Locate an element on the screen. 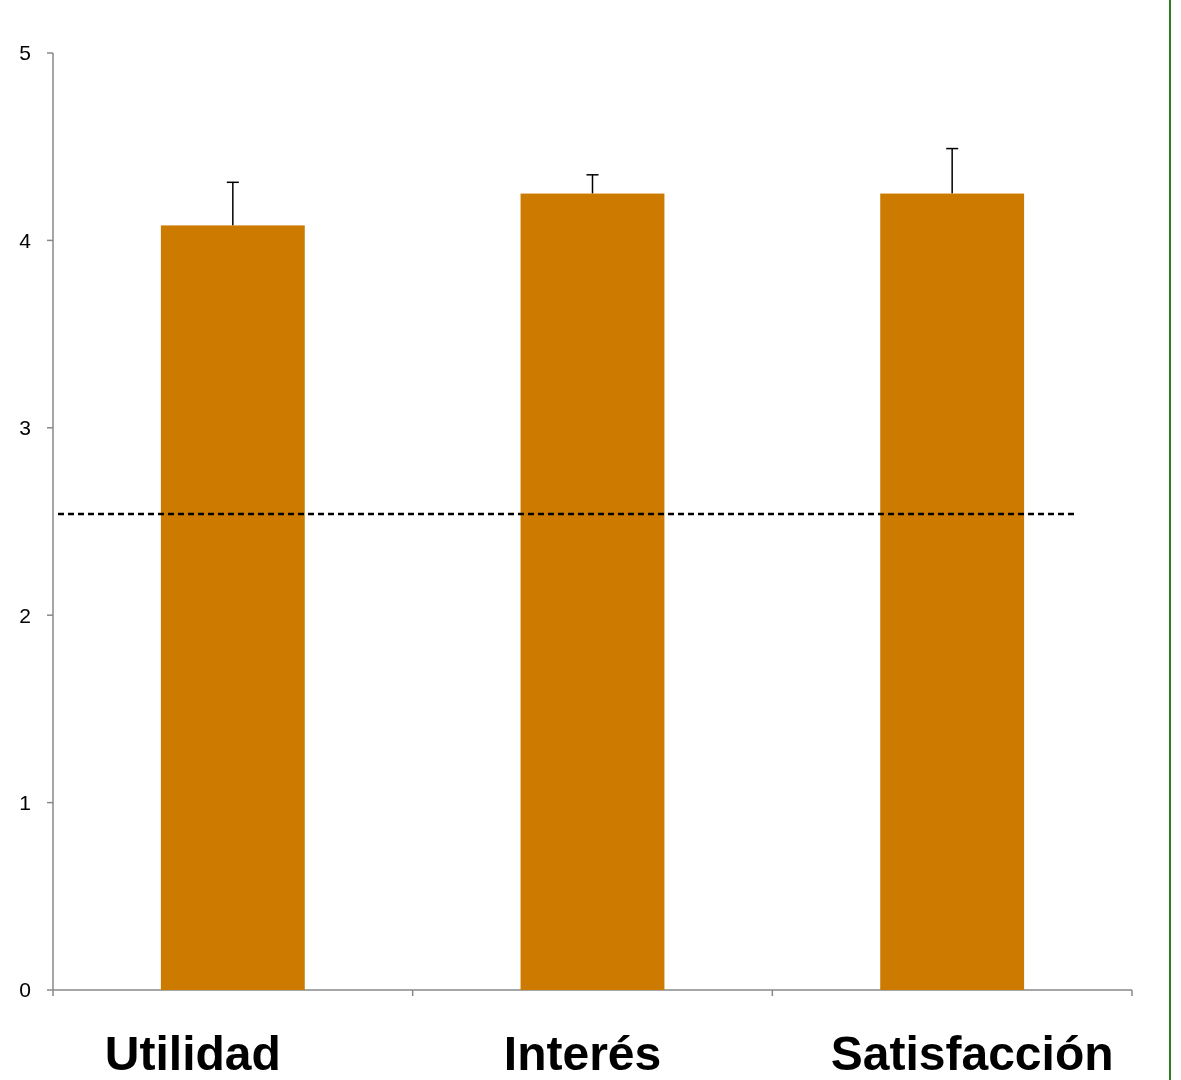 Image resolution: width=1181 pixels, height=1080 pixels. x-tick-label: Satisfacción is located at coordinates (972, 1053).